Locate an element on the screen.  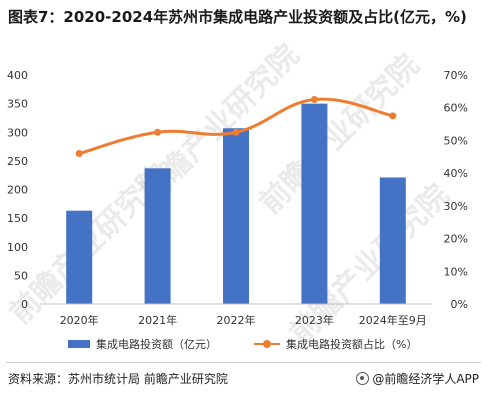
legend-bar-label: 集成电路投资额（亿元） is located at coordinates (156, 344).